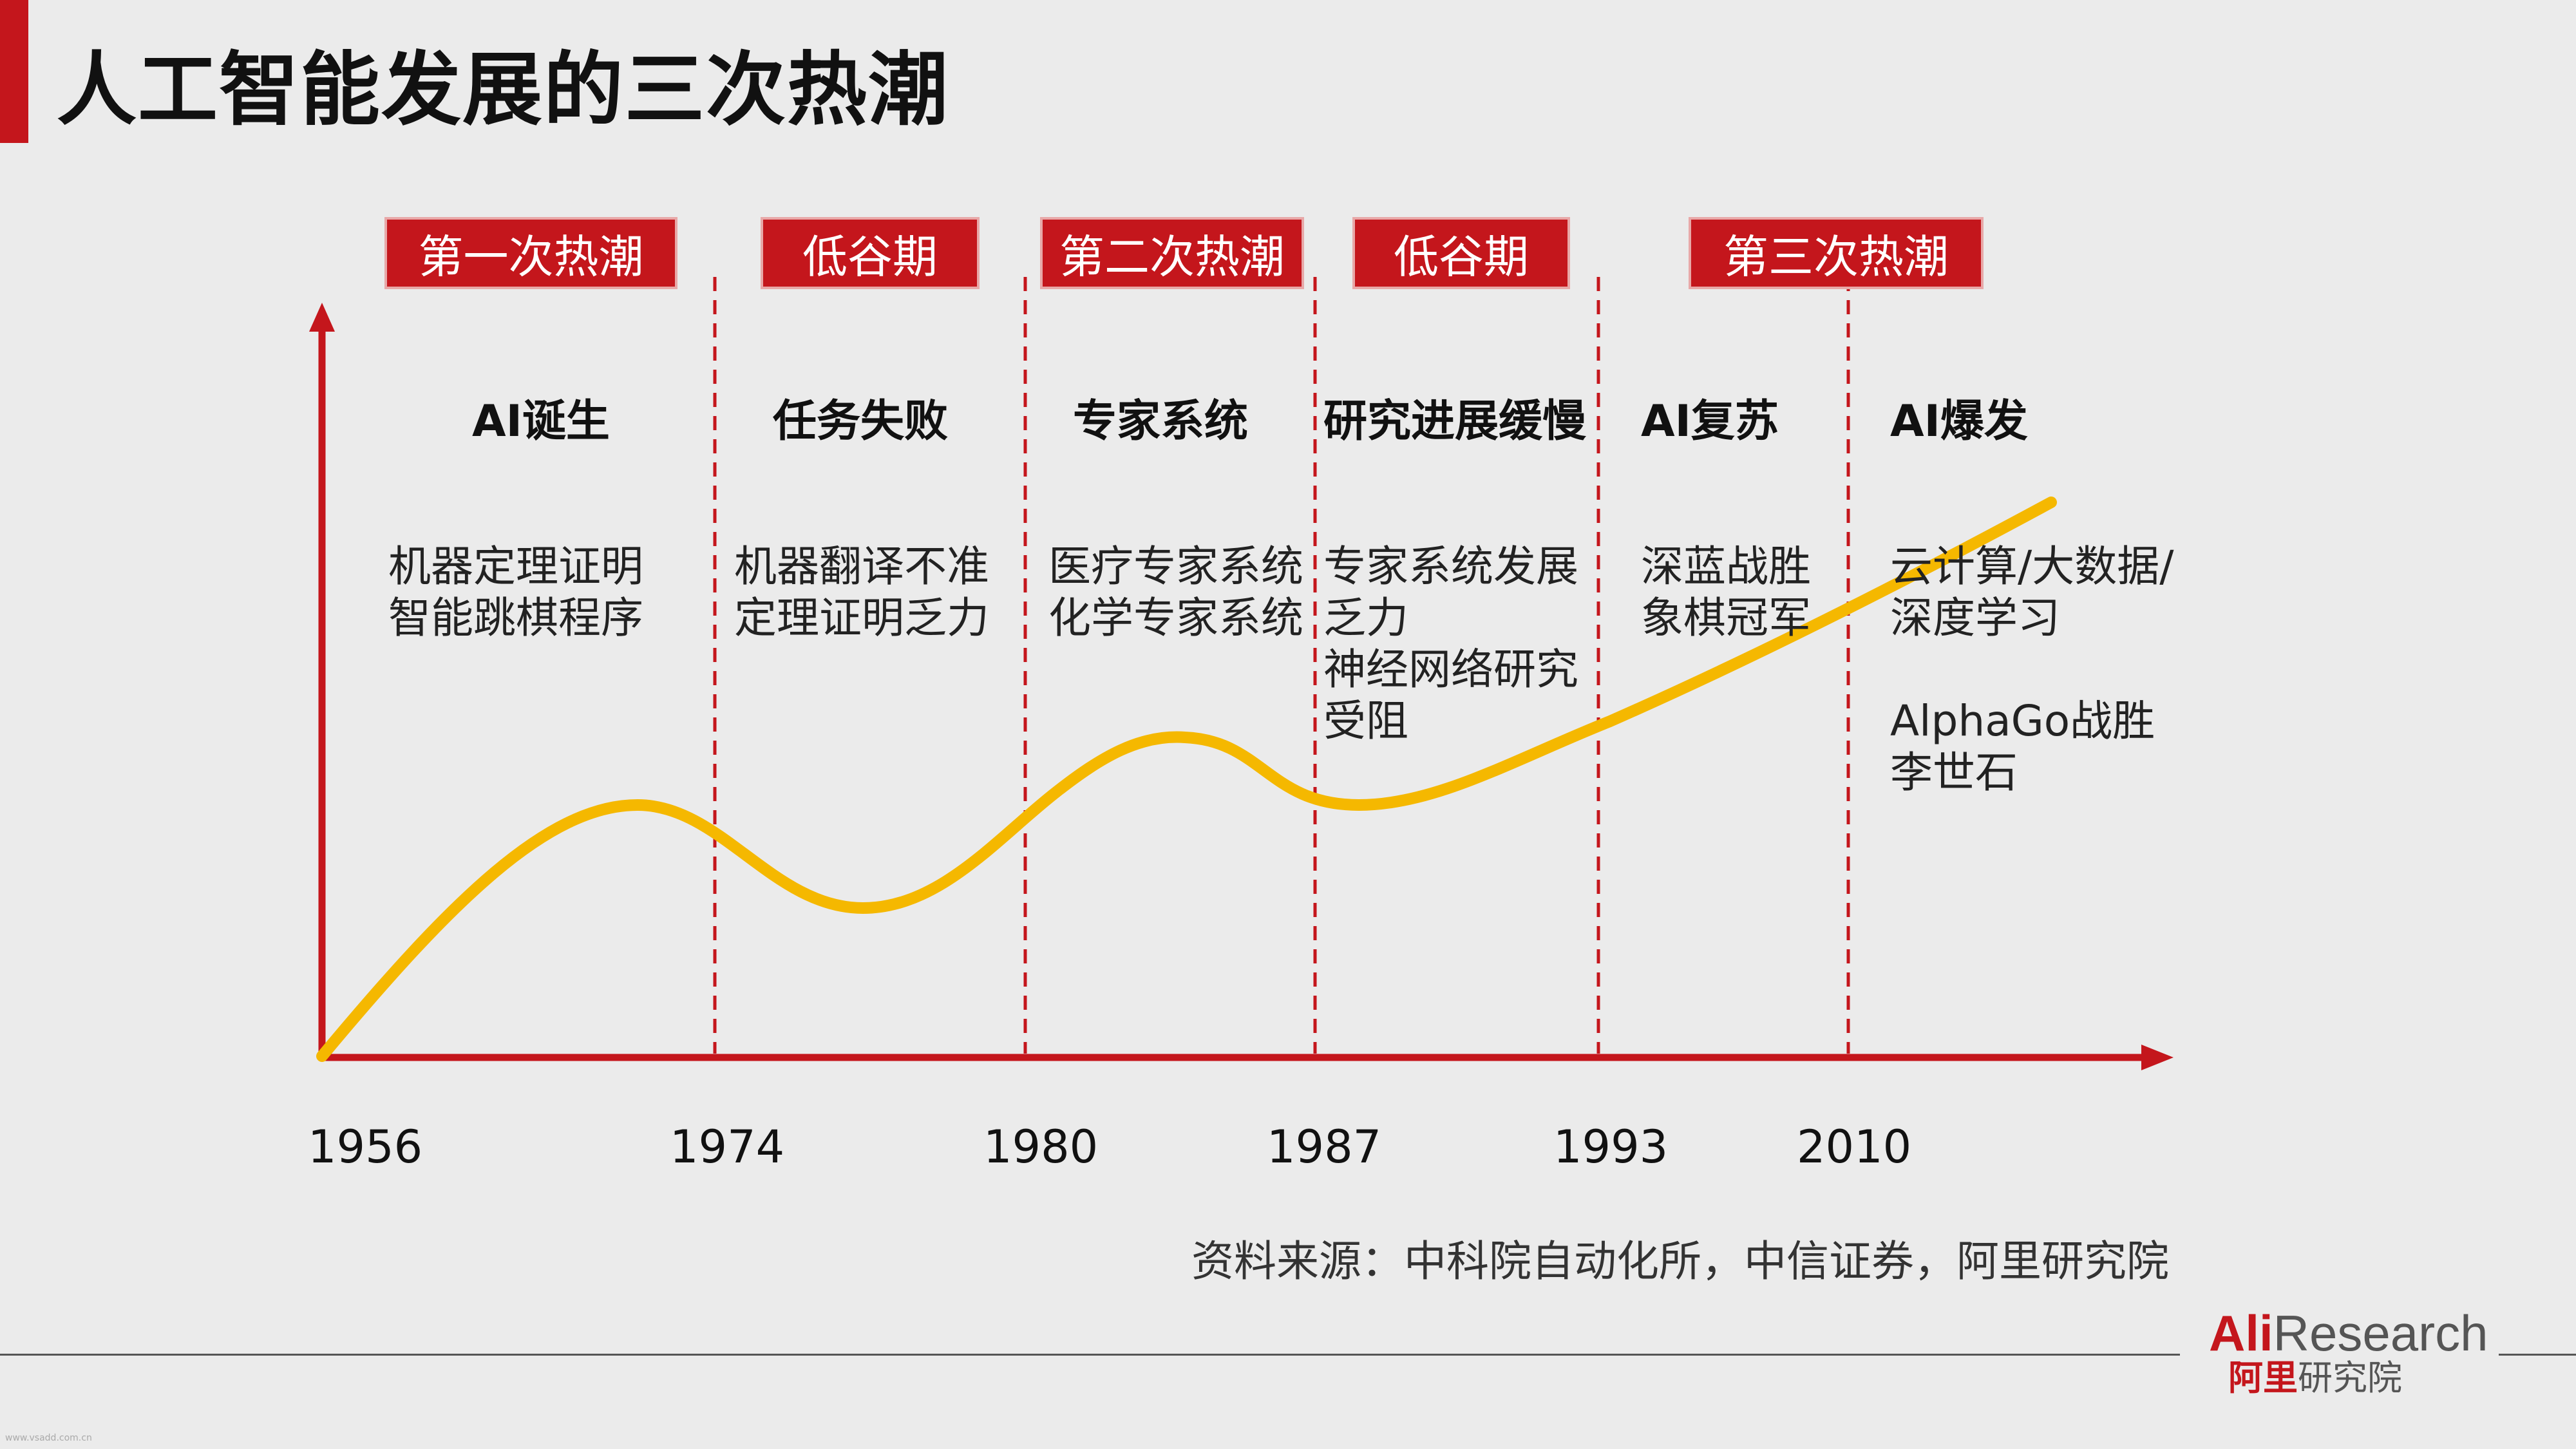  What do you see at coordinates (2022, 721) in the screenshot?
I see `desc-line: AlphaGo战胜` at bounding box center [2022, 721].